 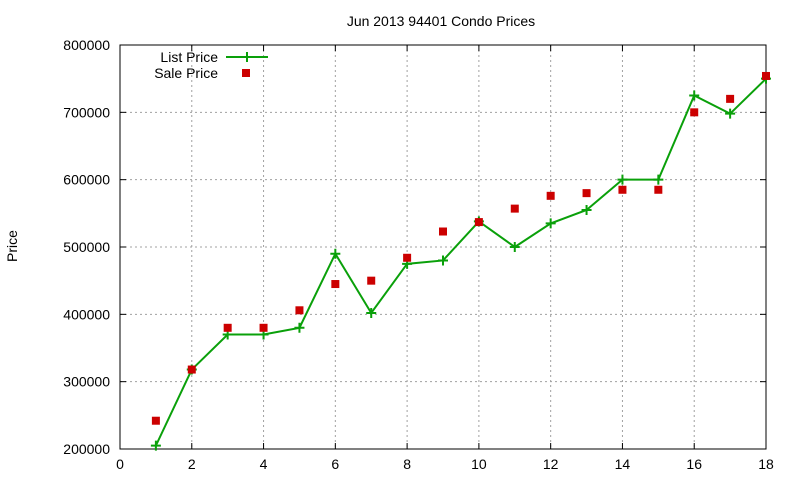 What do you see at coordinates (189, 57) in the screenshot?
I see `legend-label: List Price` at bounding box center [189, 57].